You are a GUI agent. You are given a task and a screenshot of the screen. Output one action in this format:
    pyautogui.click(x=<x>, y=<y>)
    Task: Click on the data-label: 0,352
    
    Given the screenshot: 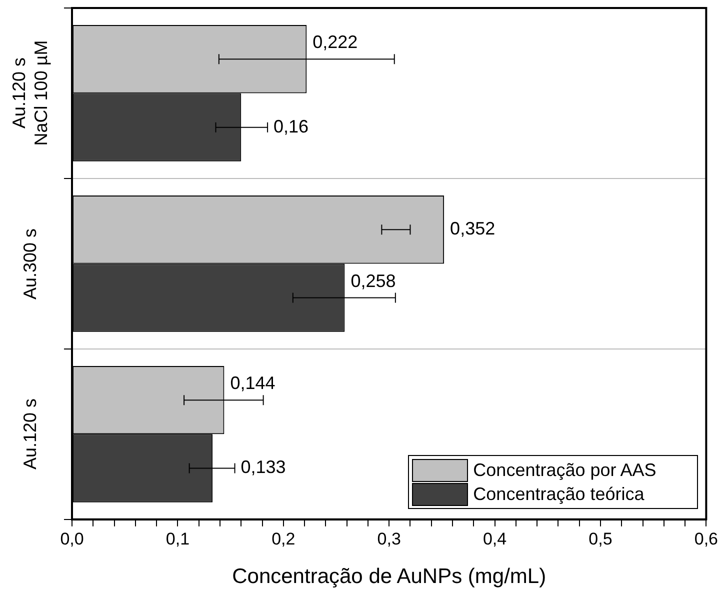 What is the action you would take?
    pyautogui.click(x=473, y=228)
    